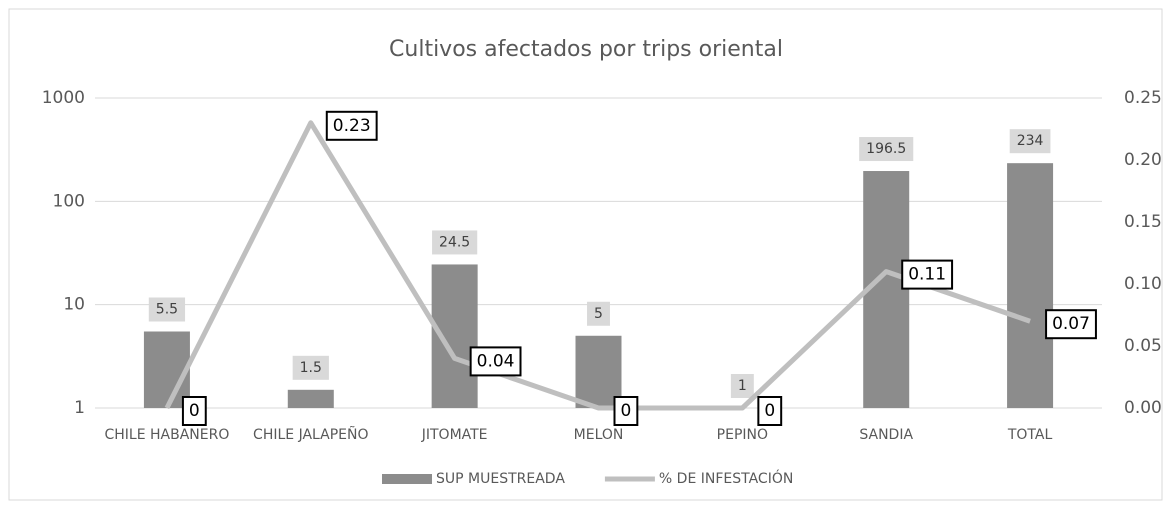 The width and height of the screenshot is (1172, 510). I want to click on y2-tick-label: 0.15, so click(1143, 222).